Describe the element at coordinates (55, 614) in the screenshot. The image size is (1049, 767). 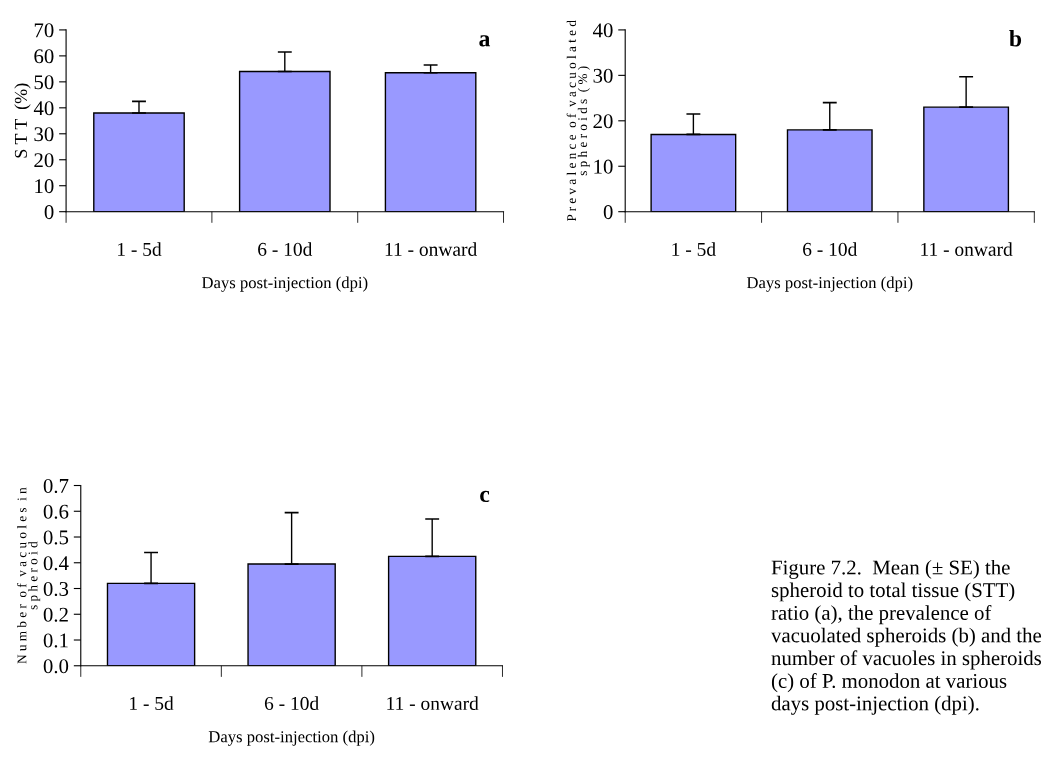
I see `y-tick-label: 0.2` at that location.